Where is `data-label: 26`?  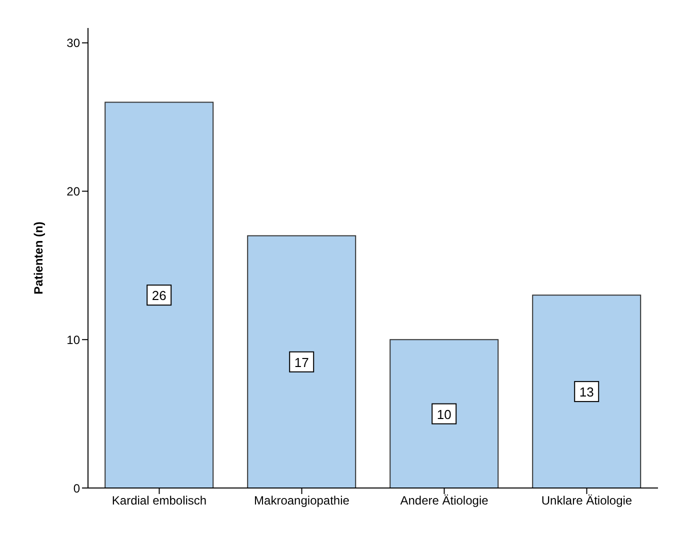 data-label: 26 is located at coordinates (159, 296).